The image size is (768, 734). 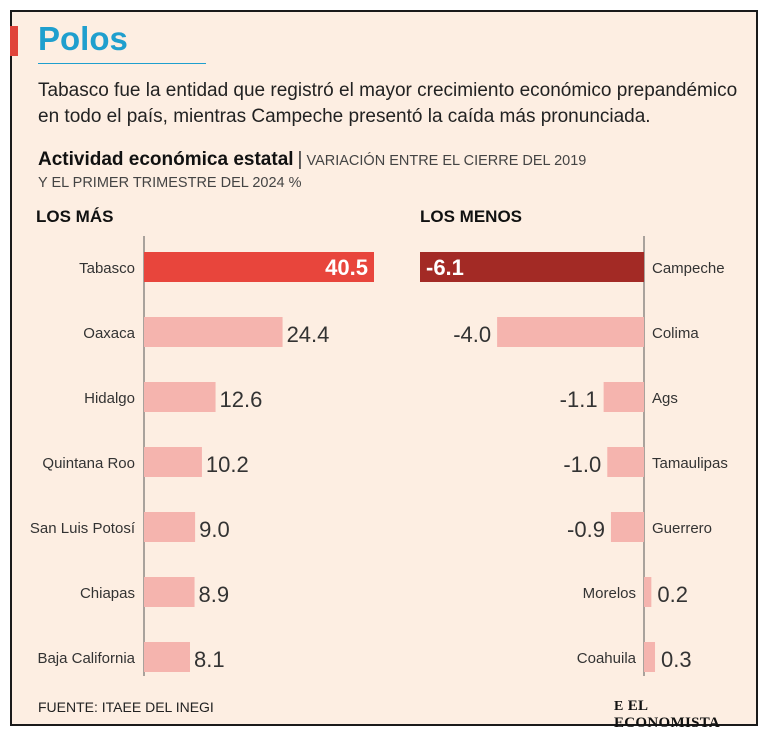 What do you see at coordinates (75, 216) in the screenshot?
I see `column-heading-top: LOS MÁS` at bounding box center [75, 216].